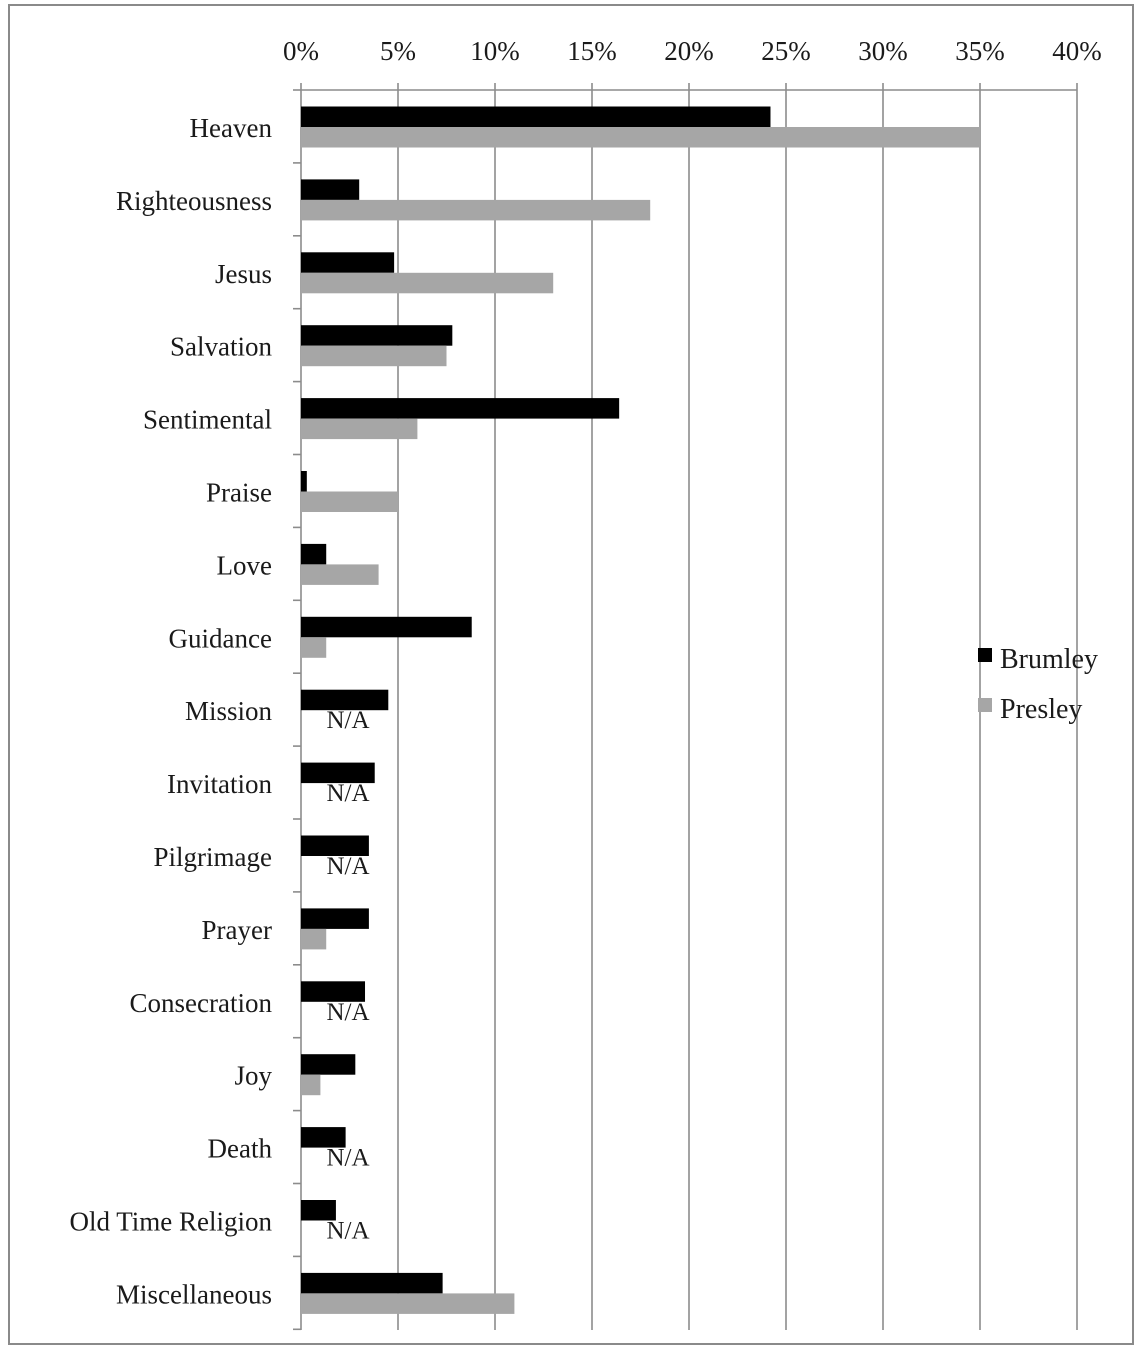  What do you see at coordinates (201, 1003) in the screenshot?
I see `category-label: Consecration` at bounding box center [201, 1003].